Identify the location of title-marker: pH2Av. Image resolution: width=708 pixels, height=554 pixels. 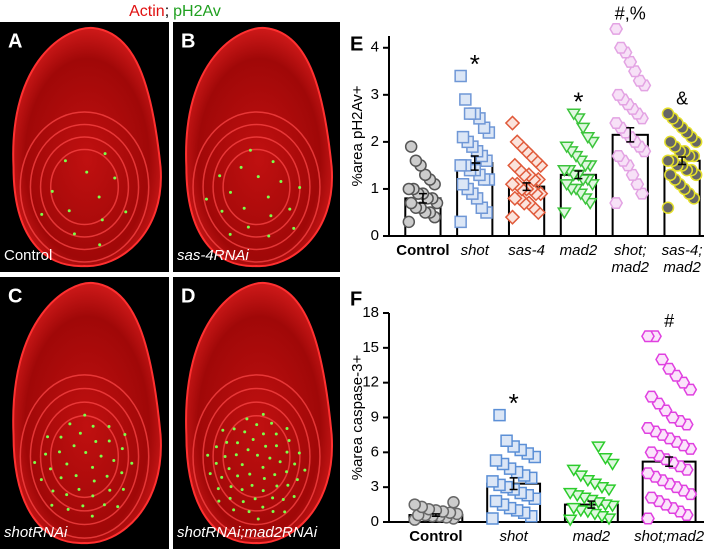
(197, 11).